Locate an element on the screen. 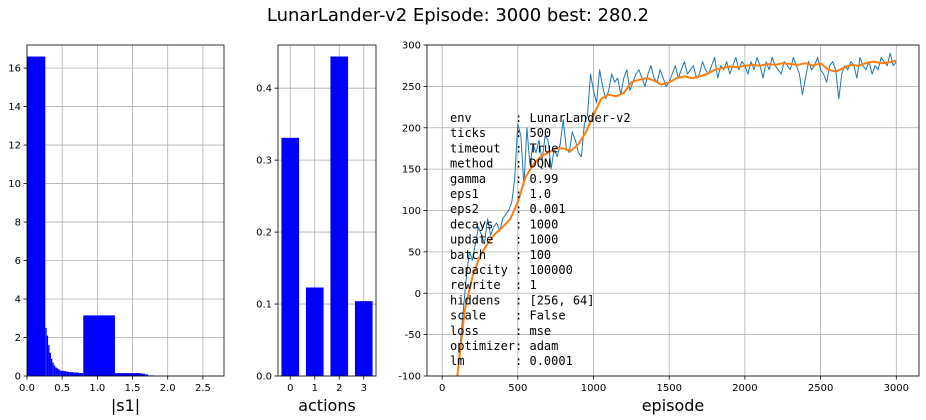  s1-x-tick-label: 2.0 is located at coordinates (168, 388).